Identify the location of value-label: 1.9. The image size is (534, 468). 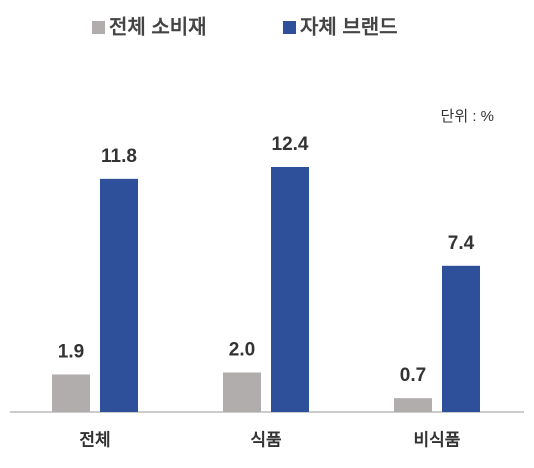
(71, 351).